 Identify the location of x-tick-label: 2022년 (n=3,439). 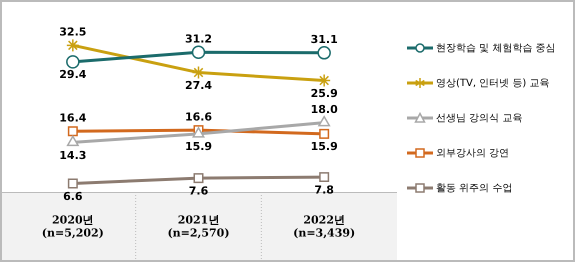
(324, 226).